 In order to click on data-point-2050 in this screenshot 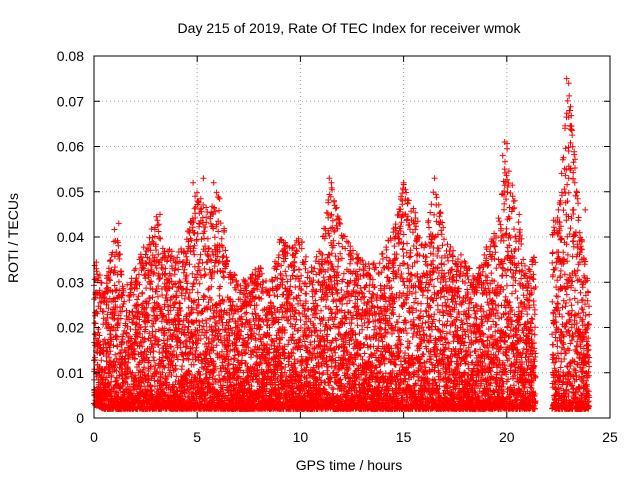, I will do `click(200, 224)`.